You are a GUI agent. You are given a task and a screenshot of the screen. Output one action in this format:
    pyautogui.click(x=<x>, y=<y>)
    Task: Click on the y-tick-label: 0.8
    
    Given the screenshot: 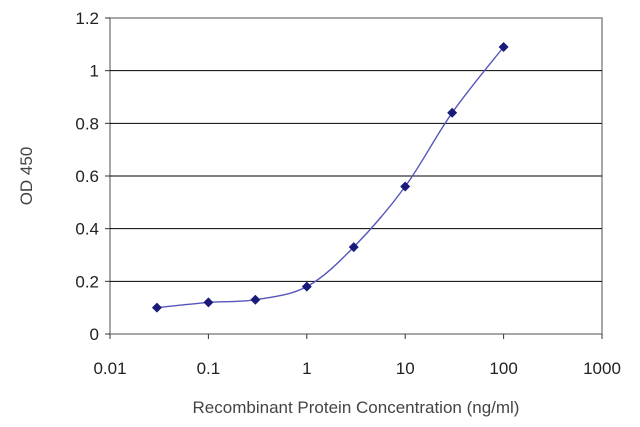 What is the action you would take?
    pyautogui.click(x=87, y=123)
    